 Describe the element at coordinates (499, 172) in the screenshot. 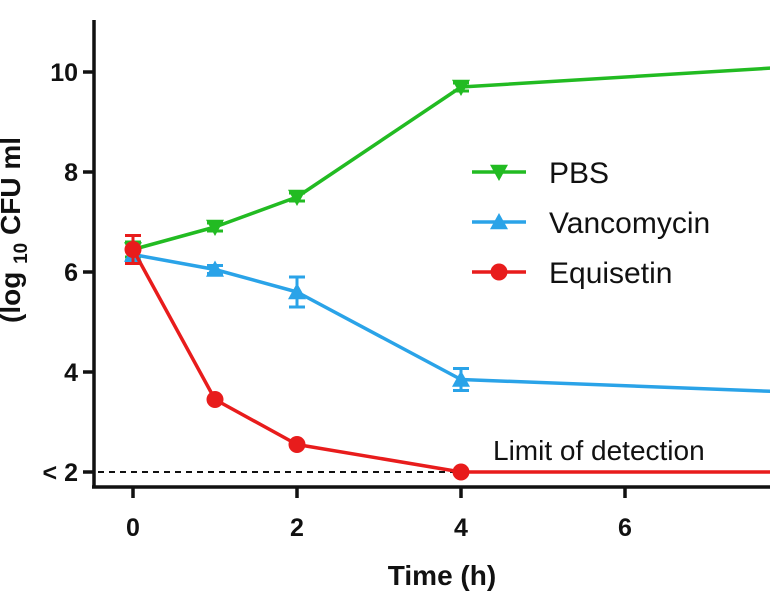

I see `legend-marker-pbs` at that location.